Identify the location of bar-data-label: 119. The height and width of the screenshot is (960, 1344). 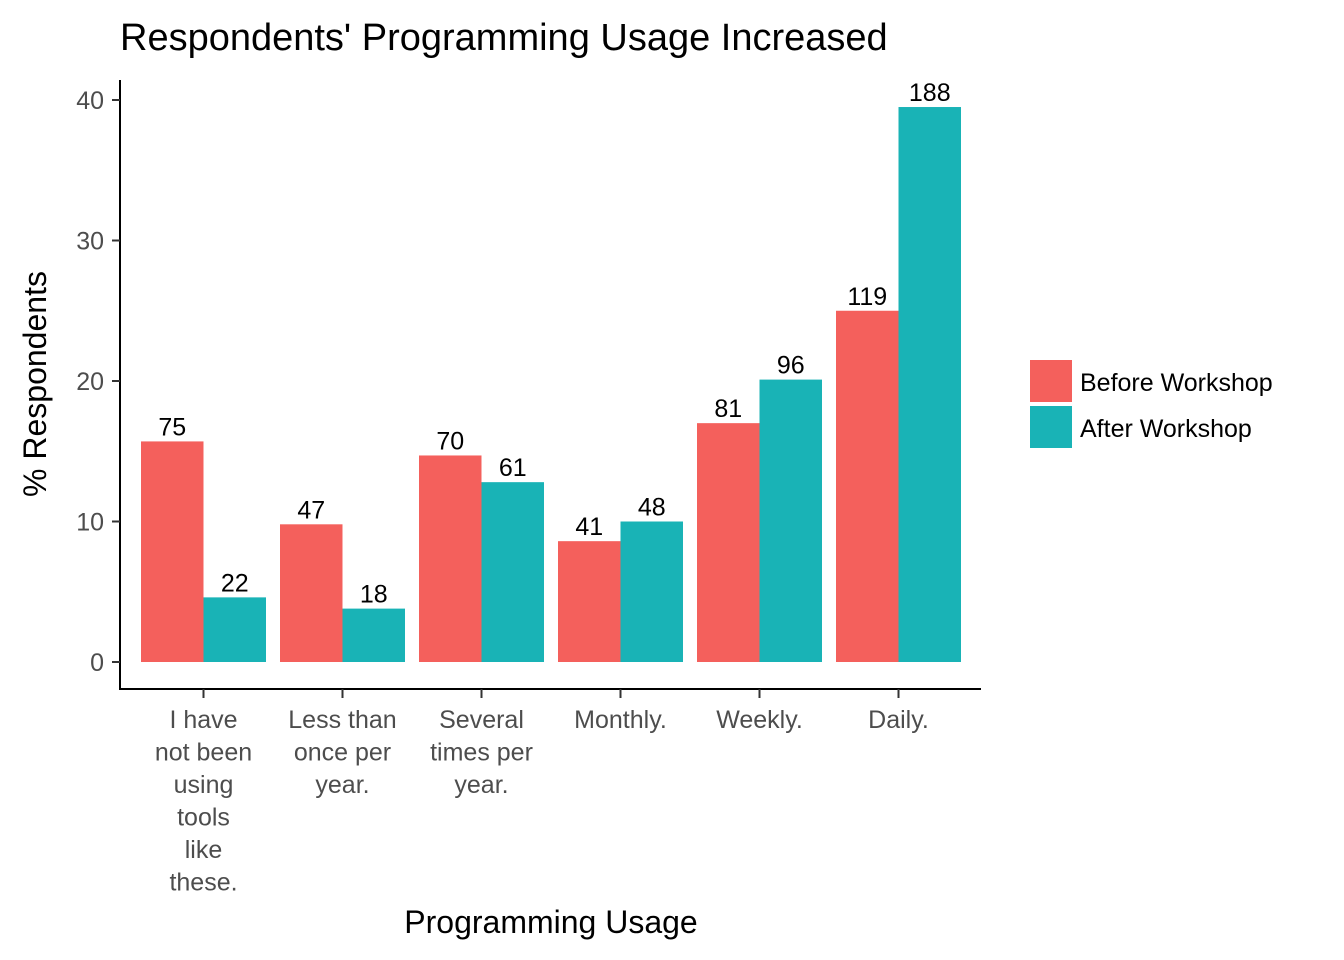
(867, 297).